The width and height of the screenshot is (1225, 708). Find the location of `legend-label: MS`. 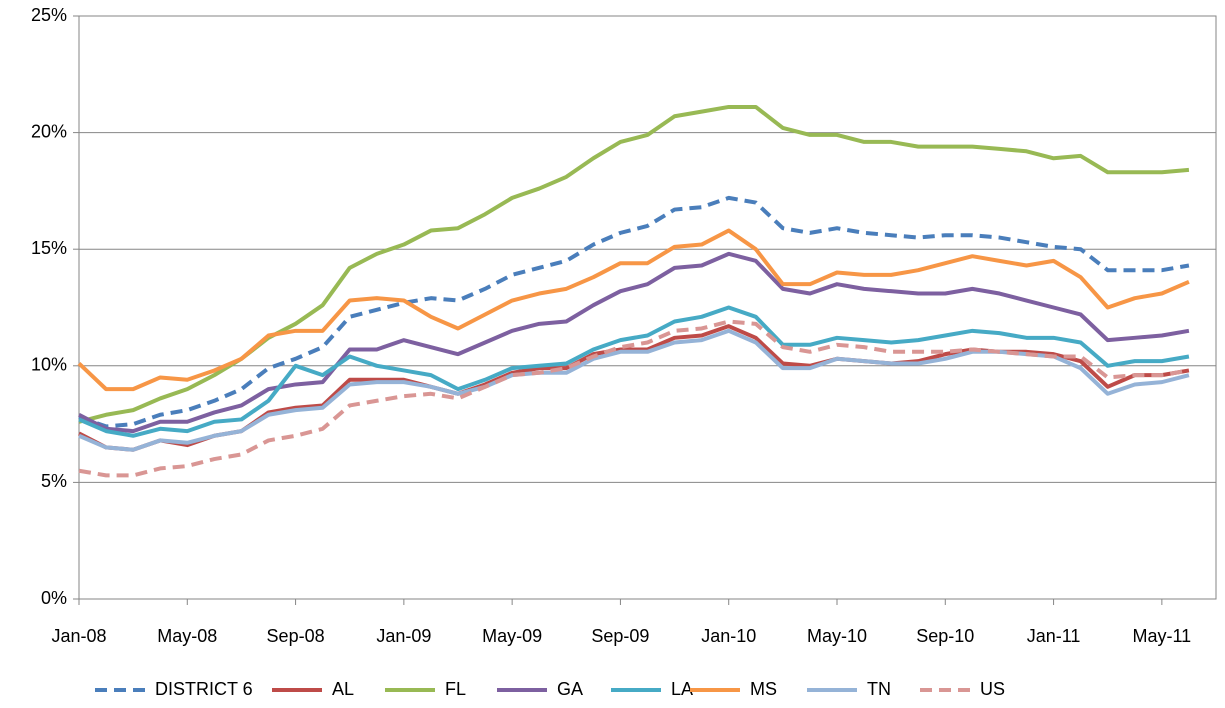

legend-label: MS is located at coordinates (763, 689).